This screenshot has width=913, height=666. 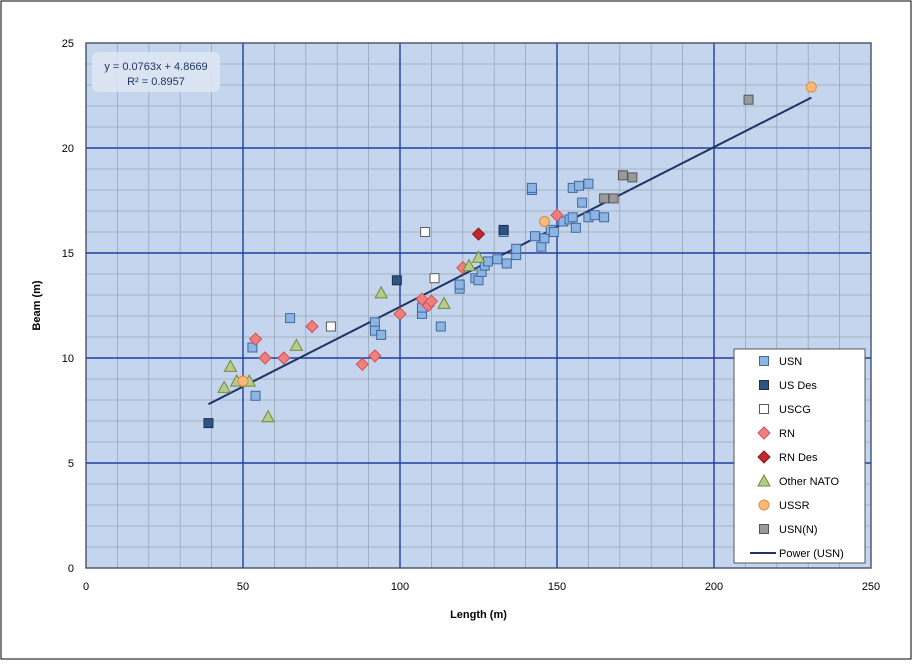 What do you see at coordinates (68, 359) in the screenshot?
I see `y-tick-label: 10` at bounding box center [68, 359].